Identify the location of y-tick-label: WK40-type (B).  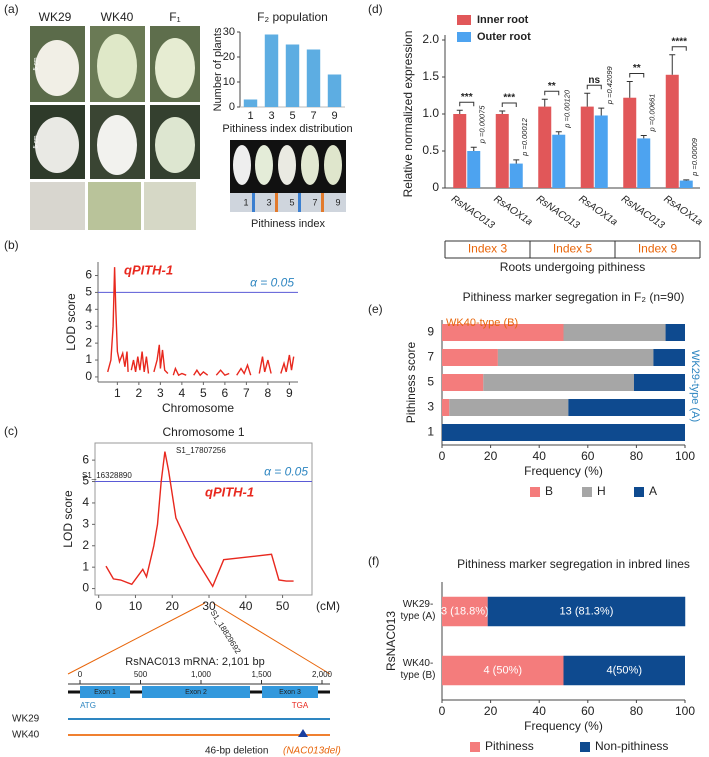
(418, 669).